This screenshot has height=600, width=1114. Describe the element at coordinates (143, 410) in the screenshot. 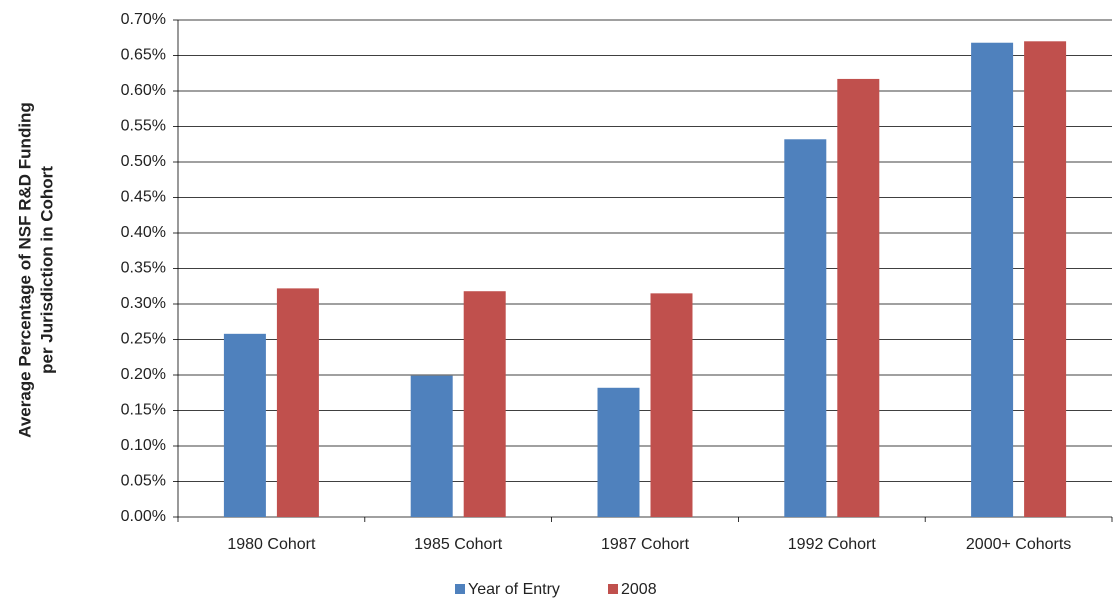

I see `y-tick-label: 0.15%` at that location.